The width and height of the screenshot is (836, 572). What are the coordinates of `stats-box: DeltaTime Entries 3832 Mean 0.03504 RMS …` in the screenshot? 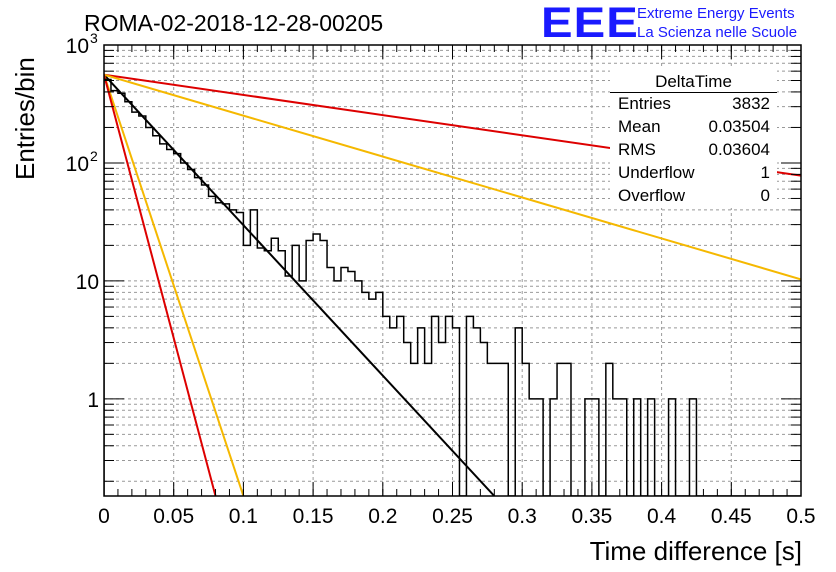 It's located at (693, 138).